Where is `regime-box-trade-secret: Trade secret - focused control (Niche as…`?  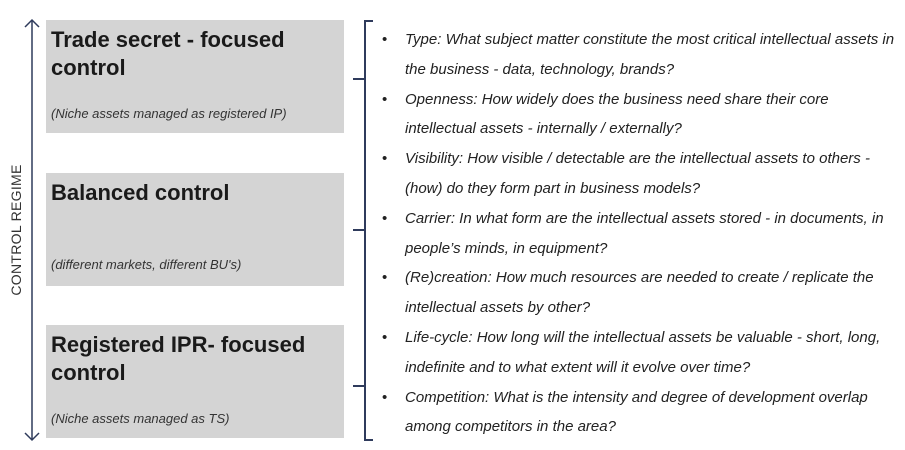
regime-box-trade-secret: Trade secret - focused control (Niche as… is located at coordinates (195, 76).